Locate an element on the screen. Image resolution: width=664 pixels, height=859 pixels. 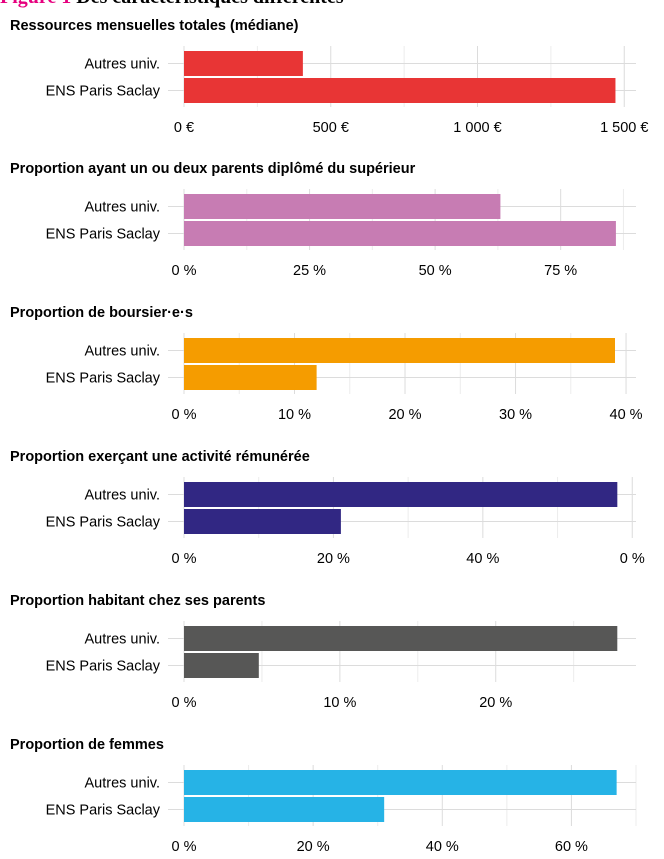
chart-title: Proportion de boursier·e·s is located at coordinates (101, 313).